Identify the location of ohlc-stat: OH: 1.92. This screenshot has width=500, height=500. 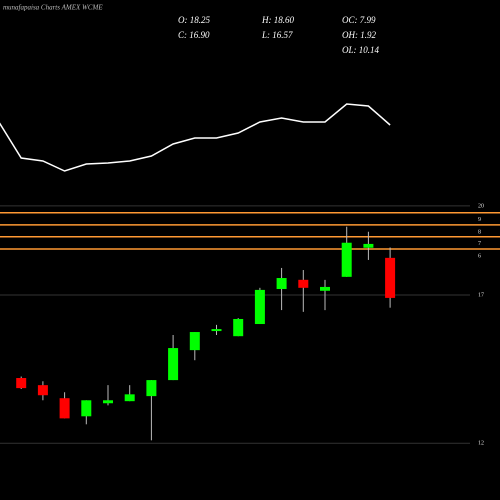
(359, 35).